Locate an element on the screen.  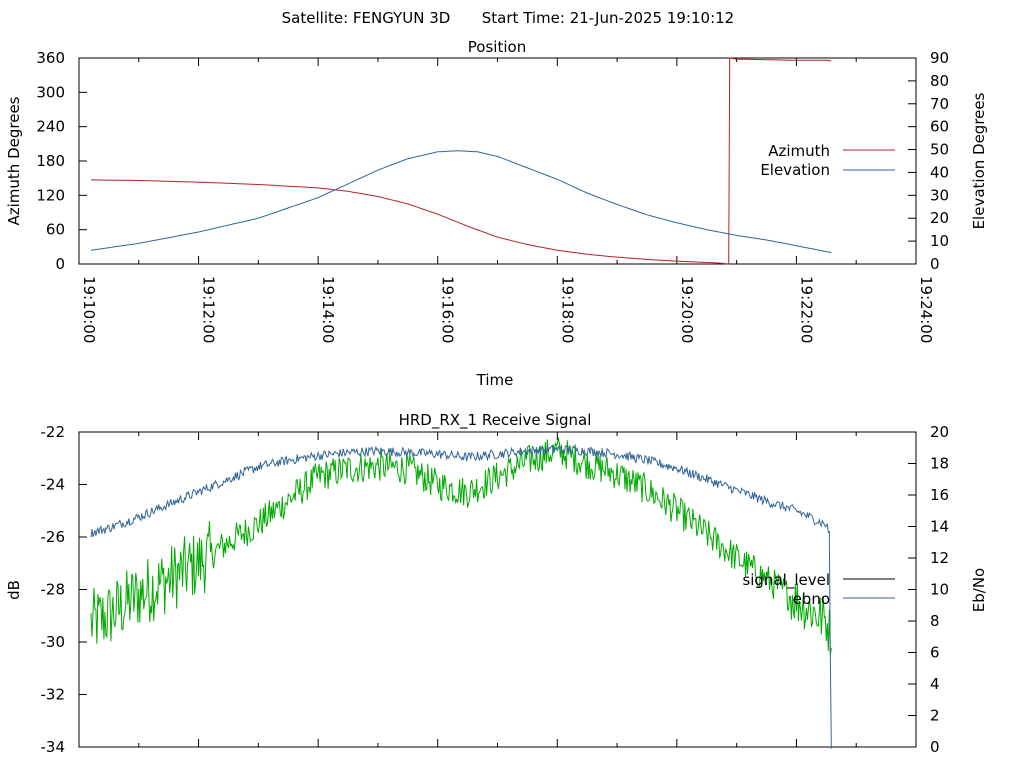
db-axis-label: dB is located at coordinates (14, 590).